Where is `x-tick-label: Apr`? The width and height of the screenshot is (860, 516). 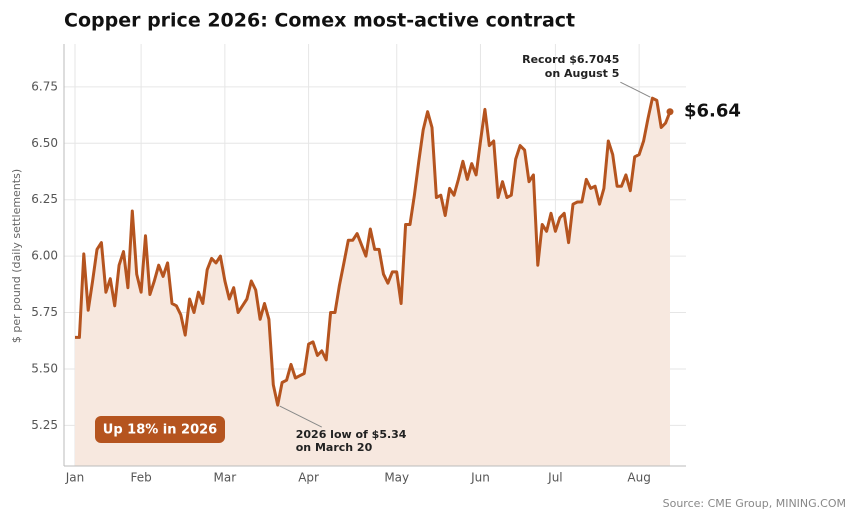 x-tick-label: Apr is located at coordinates (308, 478).